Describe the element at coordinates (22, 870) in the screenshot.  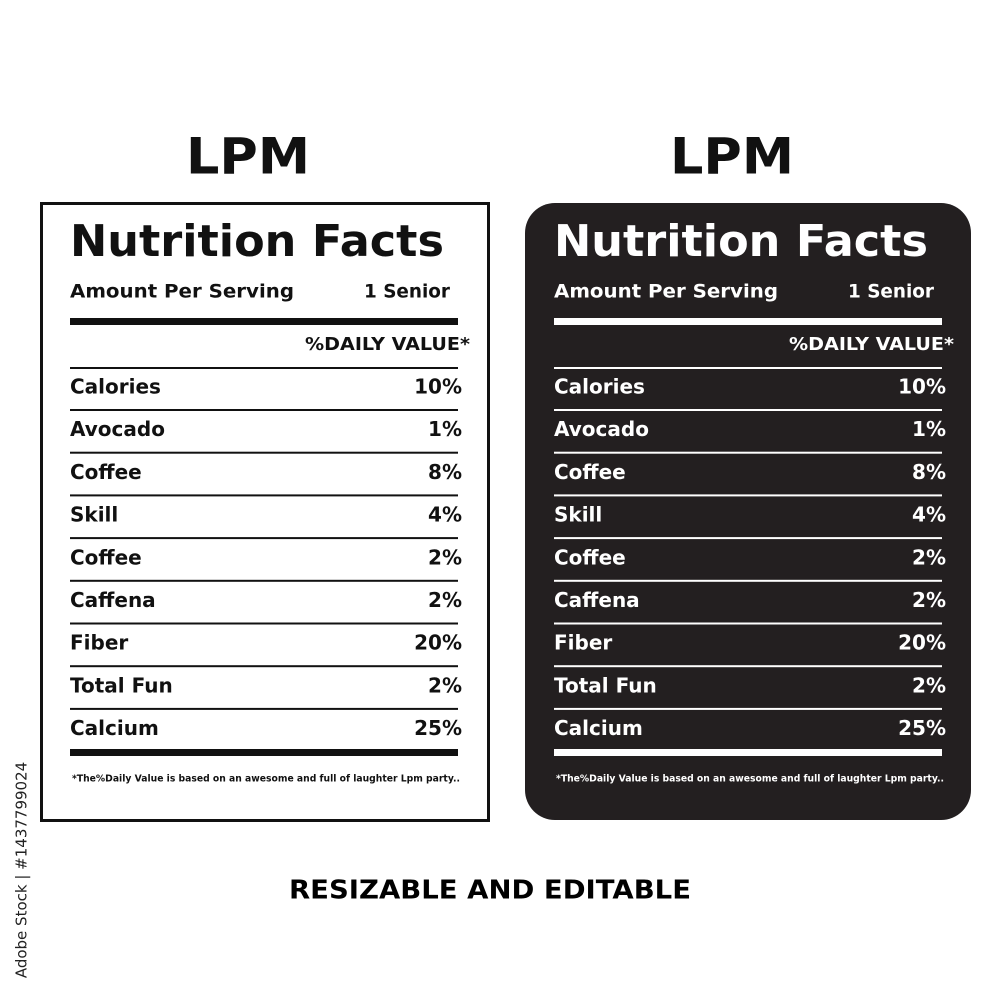
I see `side-text: Adobe Stock | #1437799024` at that location.